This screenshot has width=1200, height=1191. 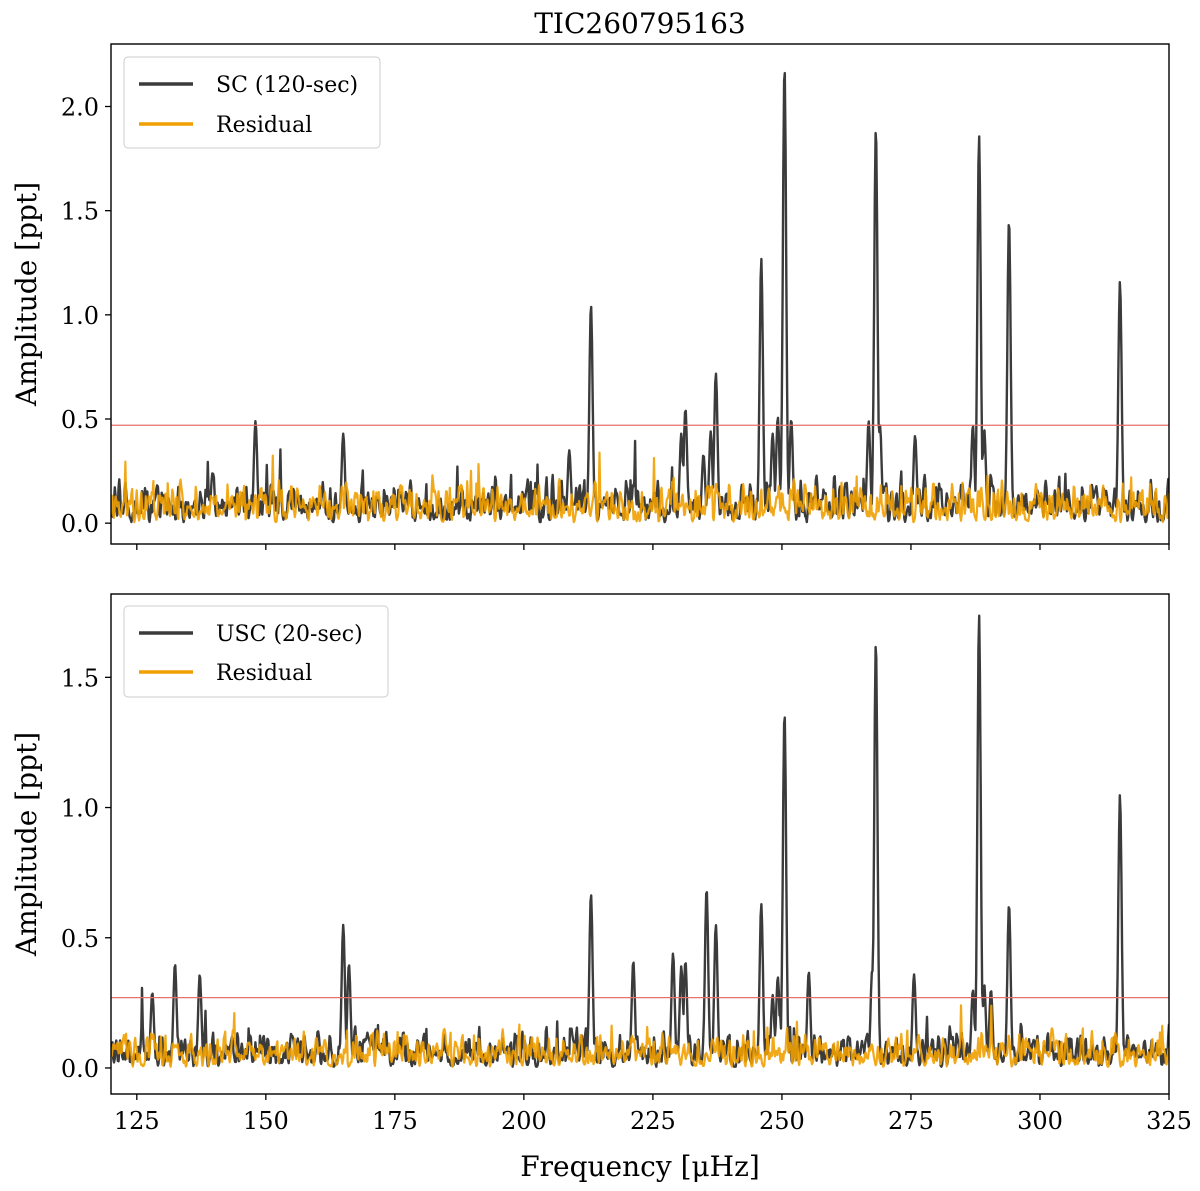 What do you see at coordinates (287, 85) in the screenshot?
I see `legend-label-sc-data: SC (120-sec)` at bounding box center [287, 85].